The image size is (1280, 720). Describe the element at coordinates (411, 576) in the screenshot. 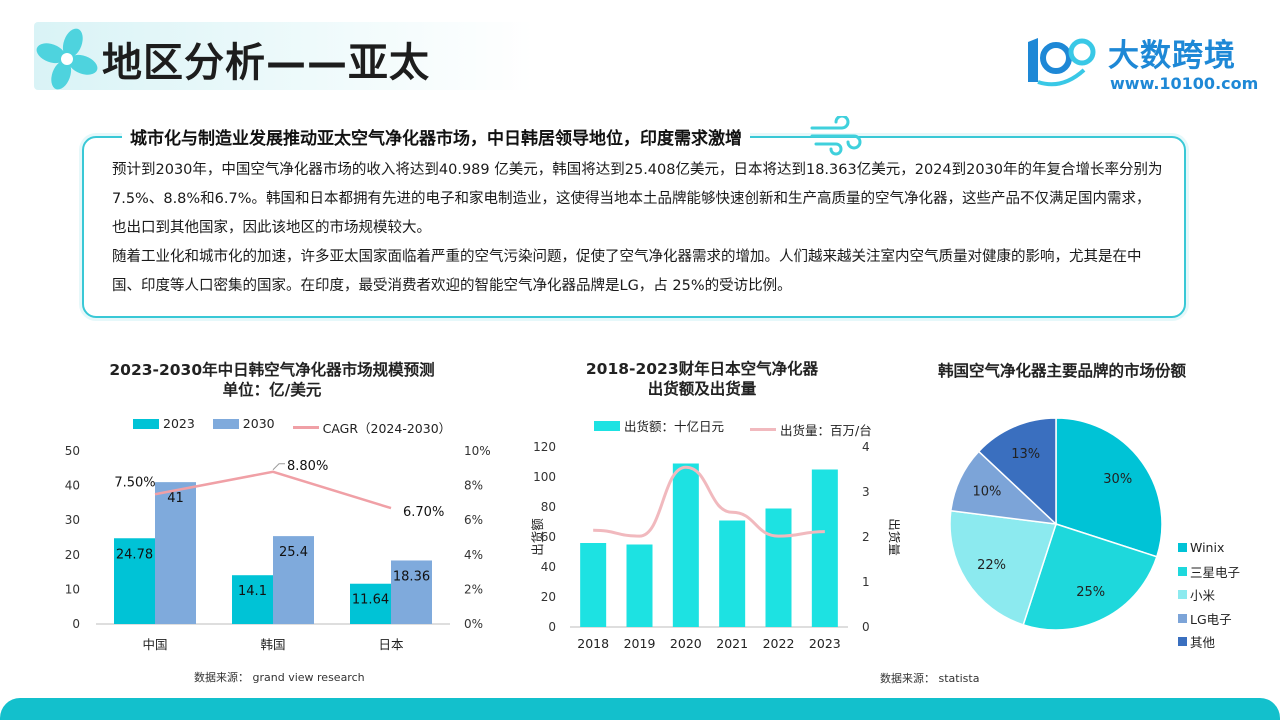

I see `bar-value-label: 18.36` at that location.